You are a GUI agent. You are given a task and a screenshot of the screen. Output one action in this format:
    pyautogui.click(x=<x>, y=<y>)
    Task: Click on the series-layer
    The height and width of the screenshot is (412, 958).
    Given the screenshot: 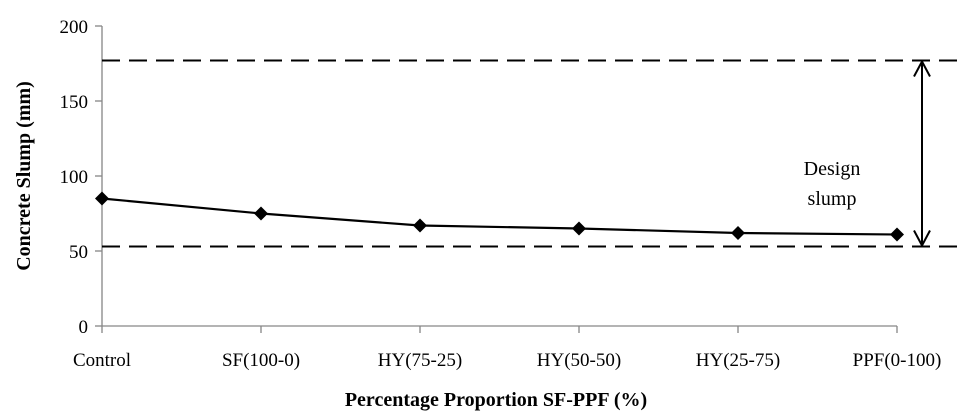 What is the action you would take?
    pyautogui.click(x=499, y=216)
    